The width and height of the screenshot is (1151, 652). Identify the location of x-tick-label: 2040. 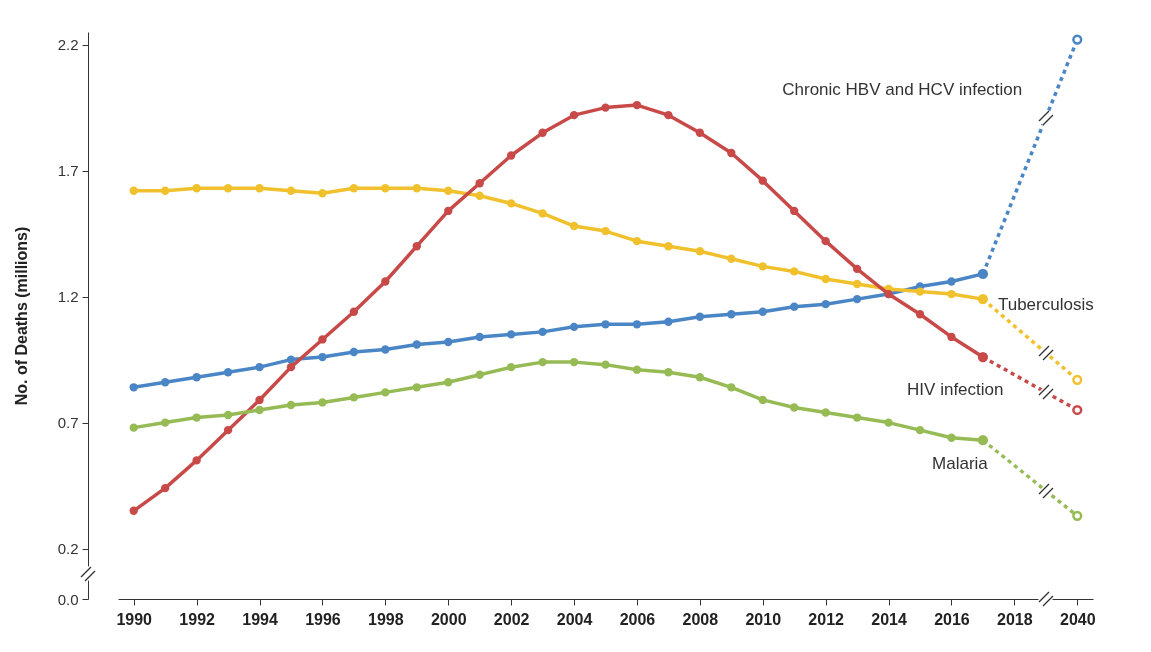
(1077, 619).